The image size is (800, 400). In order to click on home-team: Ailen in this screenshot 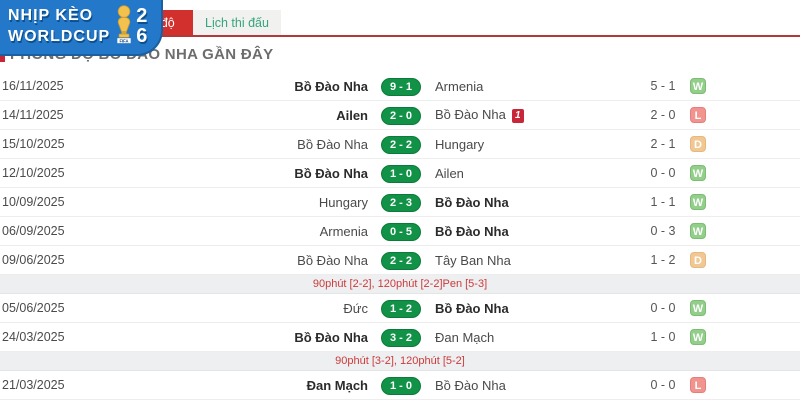, I will do `click(352, 115)`.